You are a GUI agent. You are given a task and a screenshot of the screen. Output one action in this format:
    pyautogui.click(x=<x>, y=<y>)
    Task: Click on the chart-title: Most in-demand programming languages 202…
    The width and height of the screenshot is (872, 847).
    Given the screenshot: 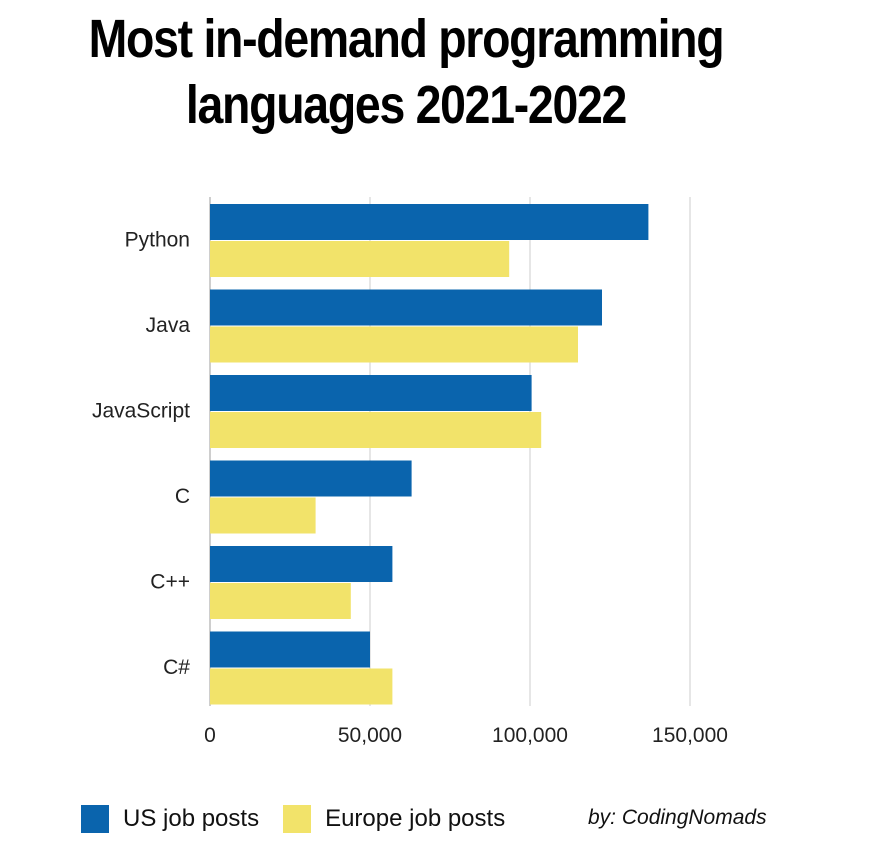 What is the action you would take?
    pyautogui.click(x=406, y=72)
    